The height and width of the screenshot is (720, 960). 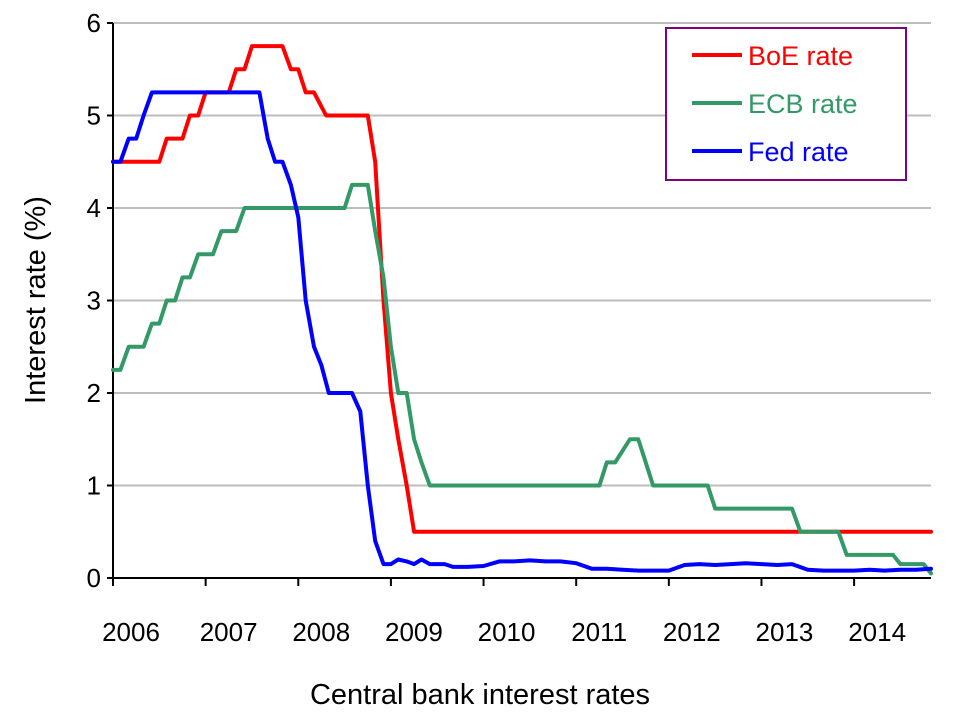 What do you see at coordinates (800, 56) in the screenshot?
I see `legend-label: BoE rate` at bounding box center [800, 56].